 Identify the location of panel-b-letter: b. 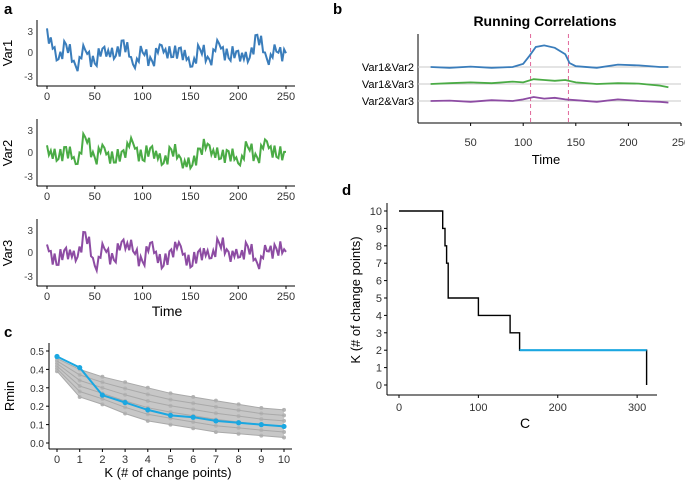
(337, 9).